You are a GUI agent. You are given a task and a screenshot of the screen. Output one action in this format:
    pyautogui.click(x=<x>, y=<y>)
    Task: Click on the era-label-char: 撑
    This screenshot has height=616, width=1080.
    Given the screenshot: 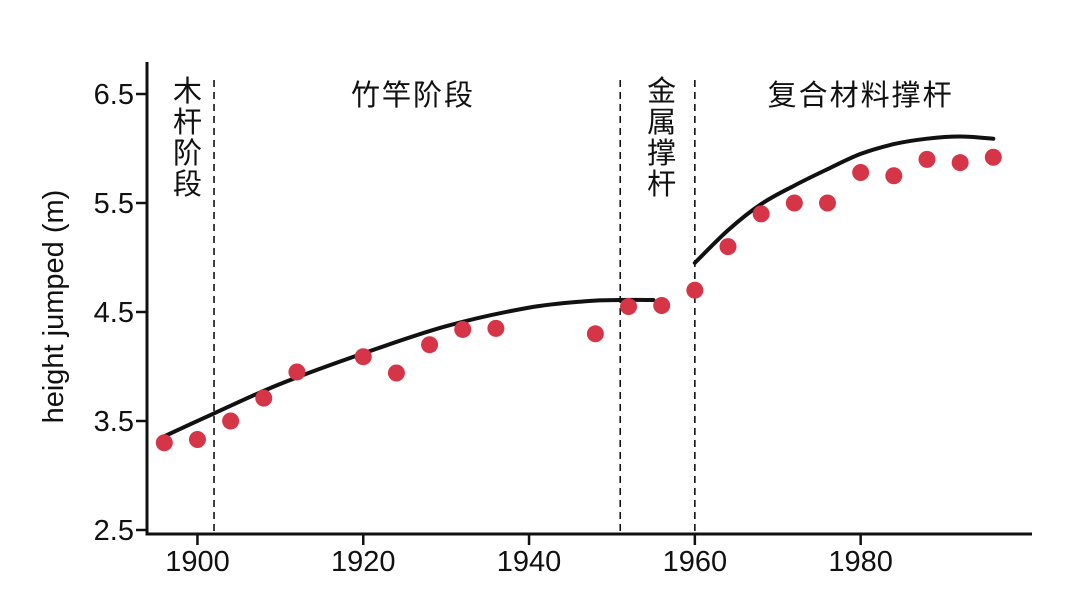 What is the action you would take?
    pyautogui.click(x=661, y=153)
    